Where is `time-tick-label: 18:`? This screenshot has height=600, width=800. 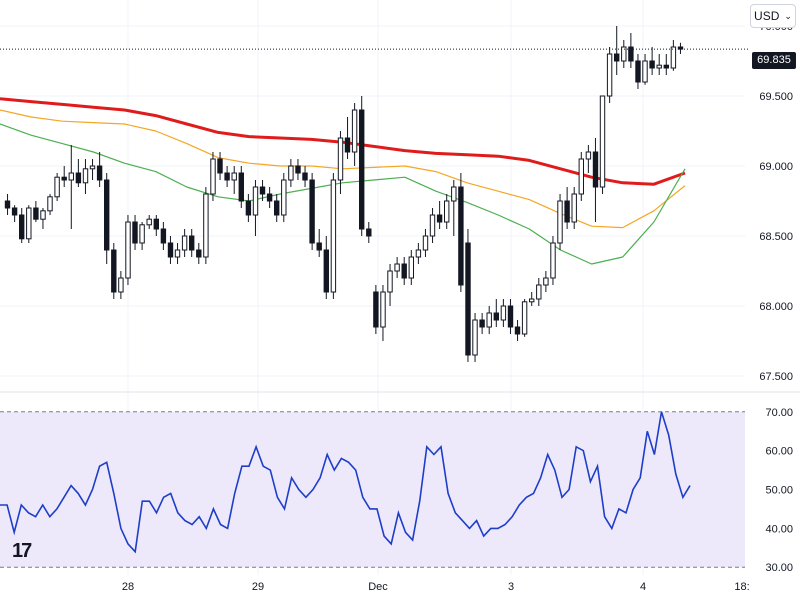
time-tick-label: 18: is located at coordinates (741, 587).